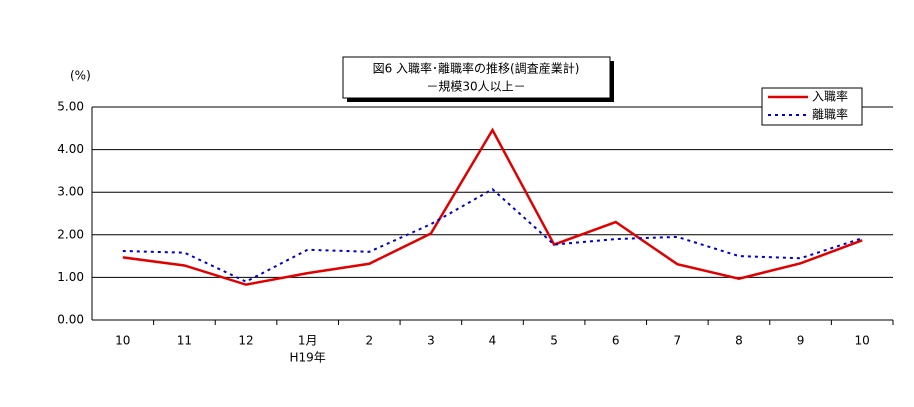  What do you see at coordinates (80, 76) in the screenshot?
I see `y-axis-label: (%)` at bounding box center [80, 76].